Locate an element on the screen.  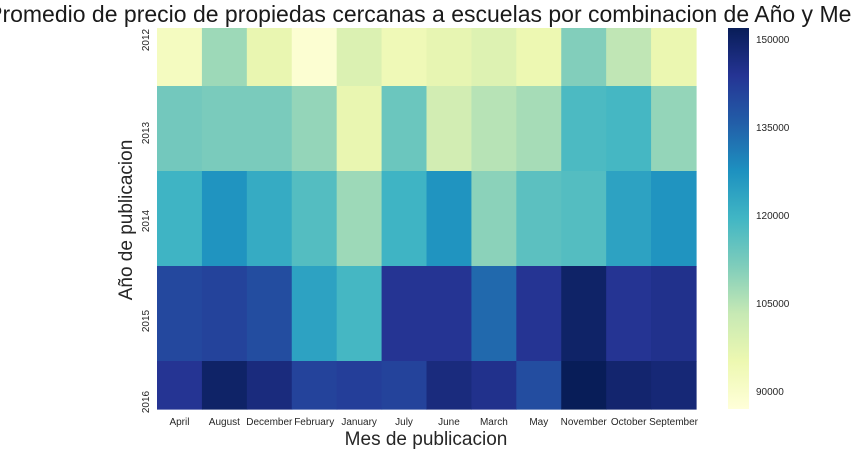
colorbar-tick-label: 90000 is located at coordinates (770, 392).